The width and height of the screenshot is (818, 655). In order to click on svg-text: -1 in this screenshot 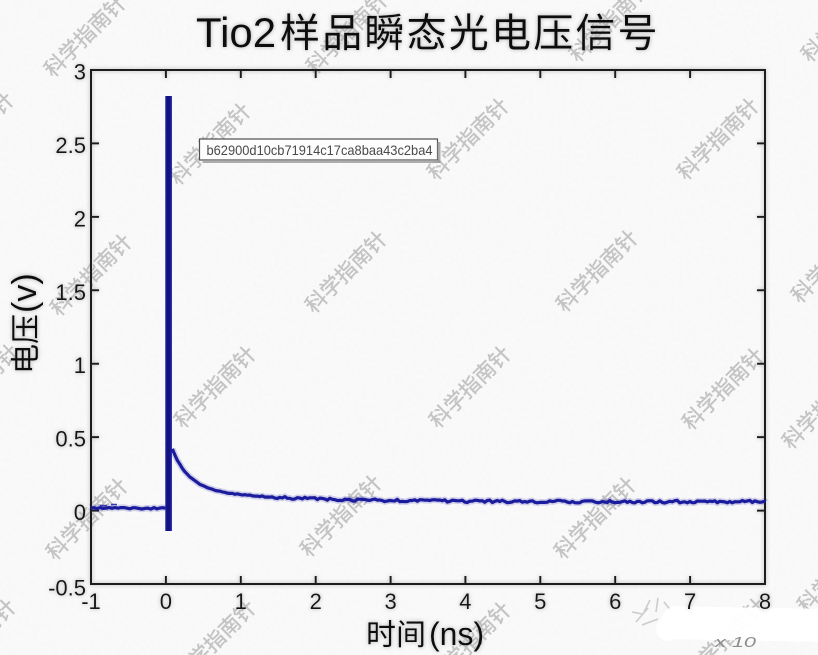, I will do `click(91, 601)`.